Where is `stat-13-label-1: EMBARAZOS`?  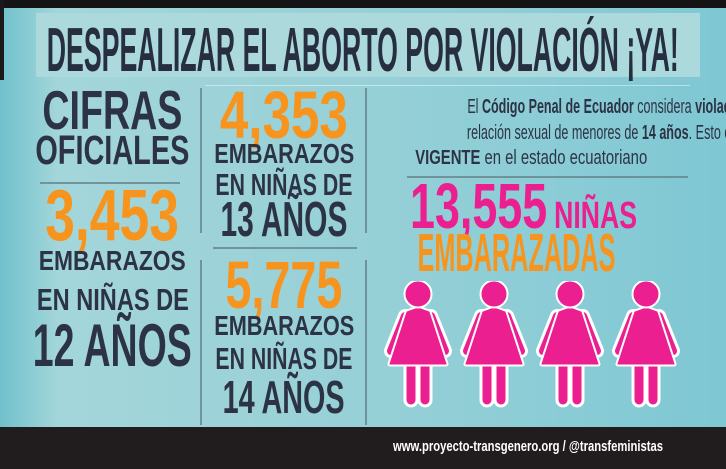
stat-13-label-1: EMBARAZOS is located at coordinates (284, 153).